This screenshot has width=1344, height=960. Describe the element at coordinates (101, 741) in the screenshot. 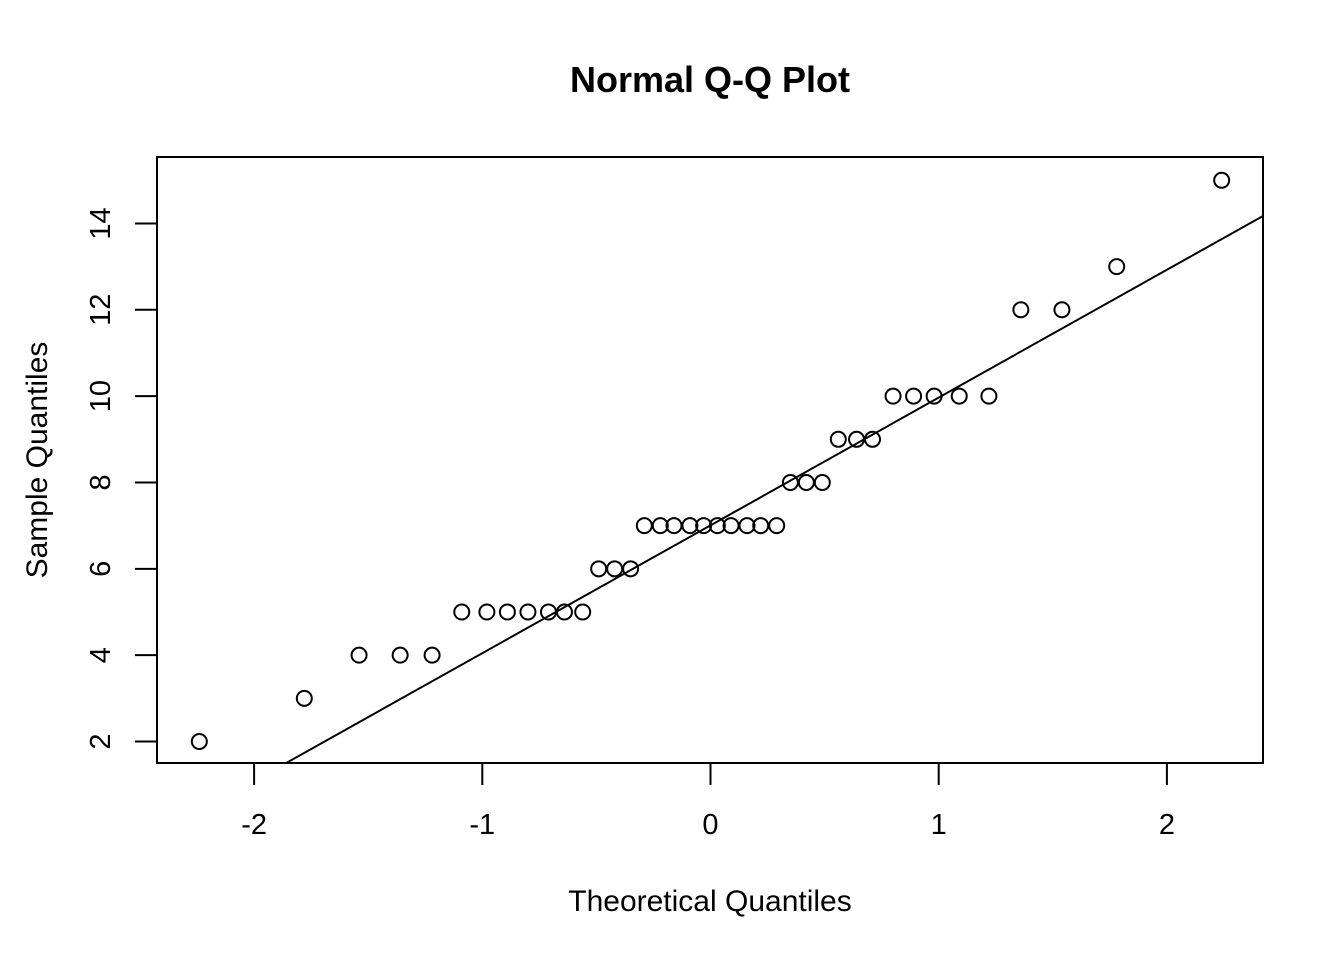

I see `y-tick-label: 2` at that location.